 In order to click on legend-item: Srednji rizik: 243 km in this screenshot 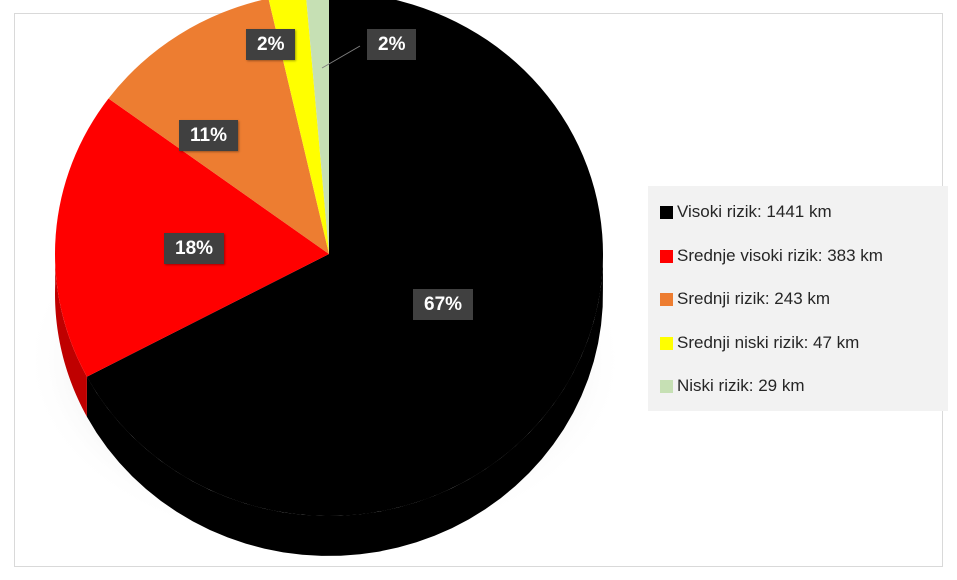, I will do `click(745, 299)`.